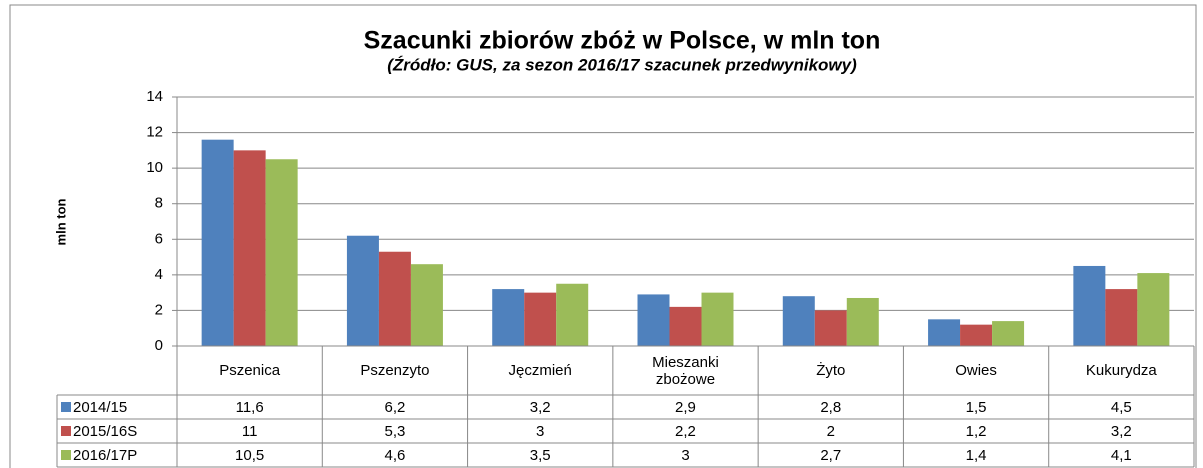 This screenshot has width=1203, height=468. I want to click on y-axis-label: mln ton, so click(60, 221).